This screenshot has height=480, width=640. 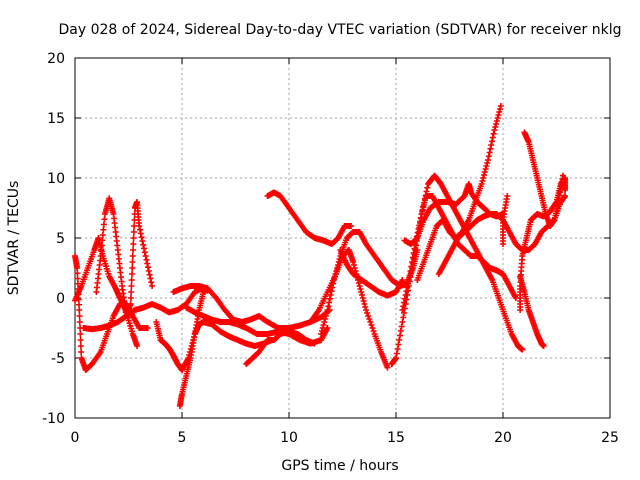 What do you see at coordinates (280, 347) in the screenshot?
I see `series-s9` at bounding box center [280, 347].